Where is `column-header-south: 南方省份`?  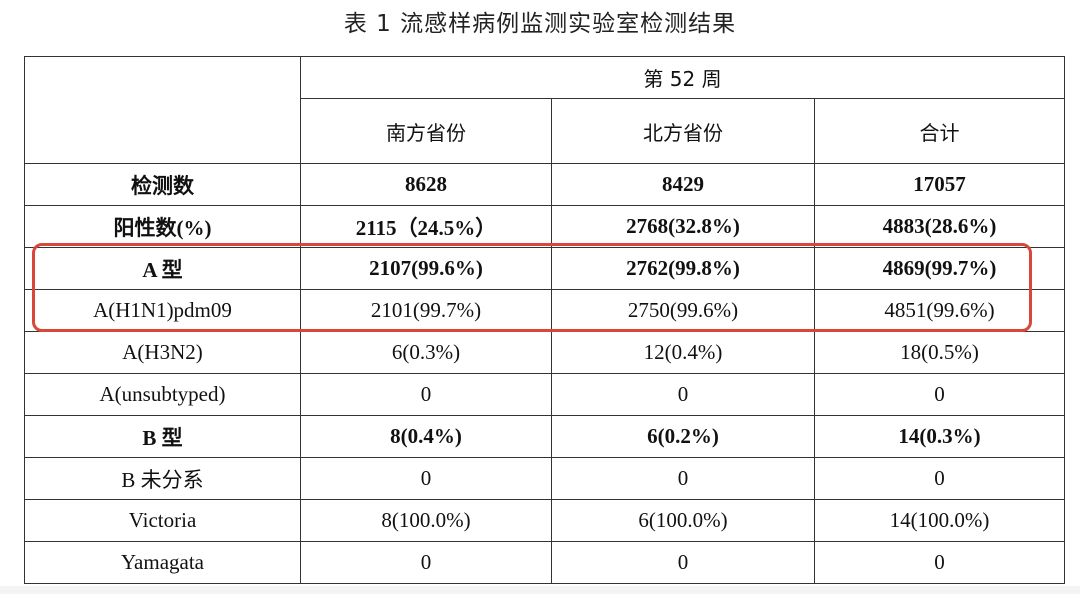 column-header-south: 南方省份 is located at coordinates (426, 131).